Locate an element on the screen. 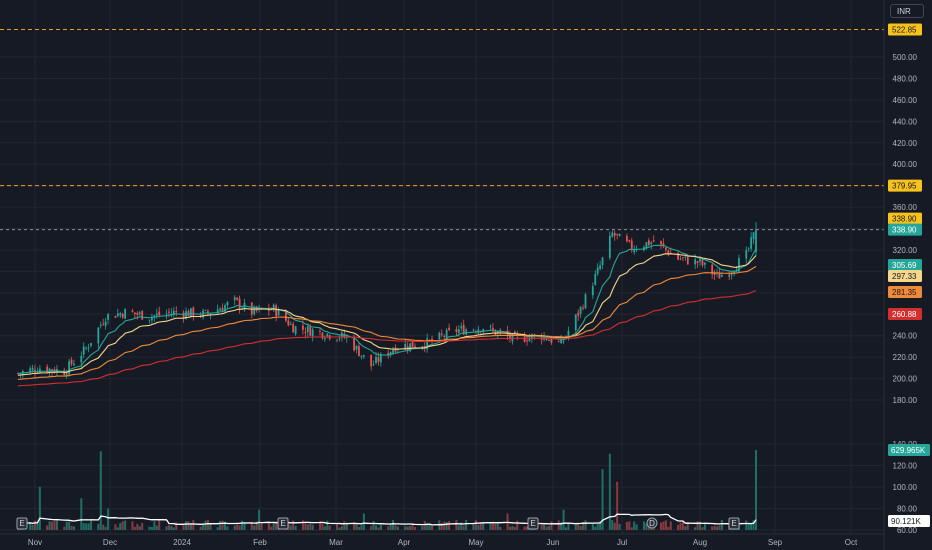 The height and width of the screenshot is (550, 932). event-marker-E: E is located at coordinates (22, 523).